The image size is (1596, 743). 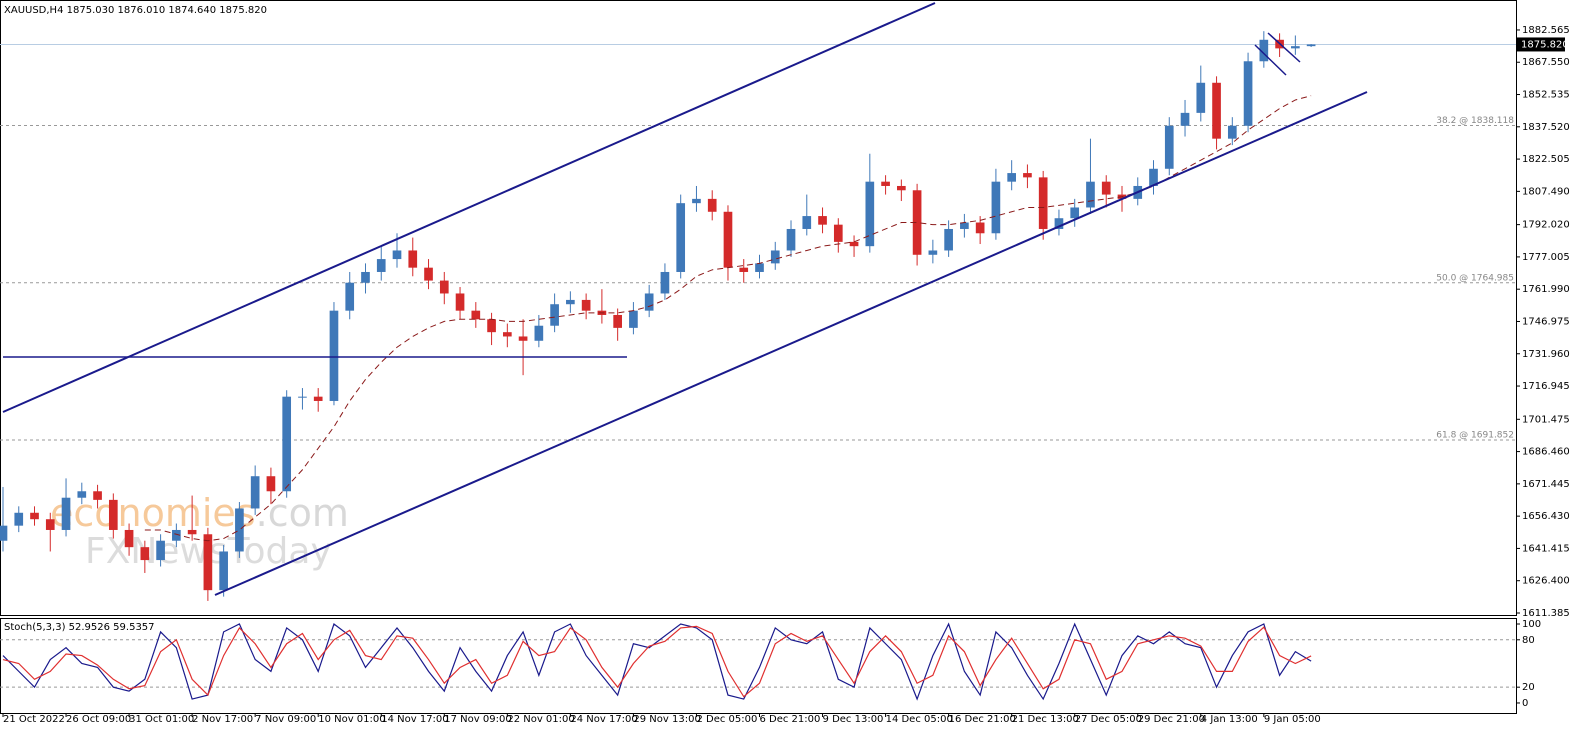 What do you see at coordinates (98, 719) in the screenshot?
I see `x-tick-label: 26 Oct 09:00` at bounding box center [98, 719].